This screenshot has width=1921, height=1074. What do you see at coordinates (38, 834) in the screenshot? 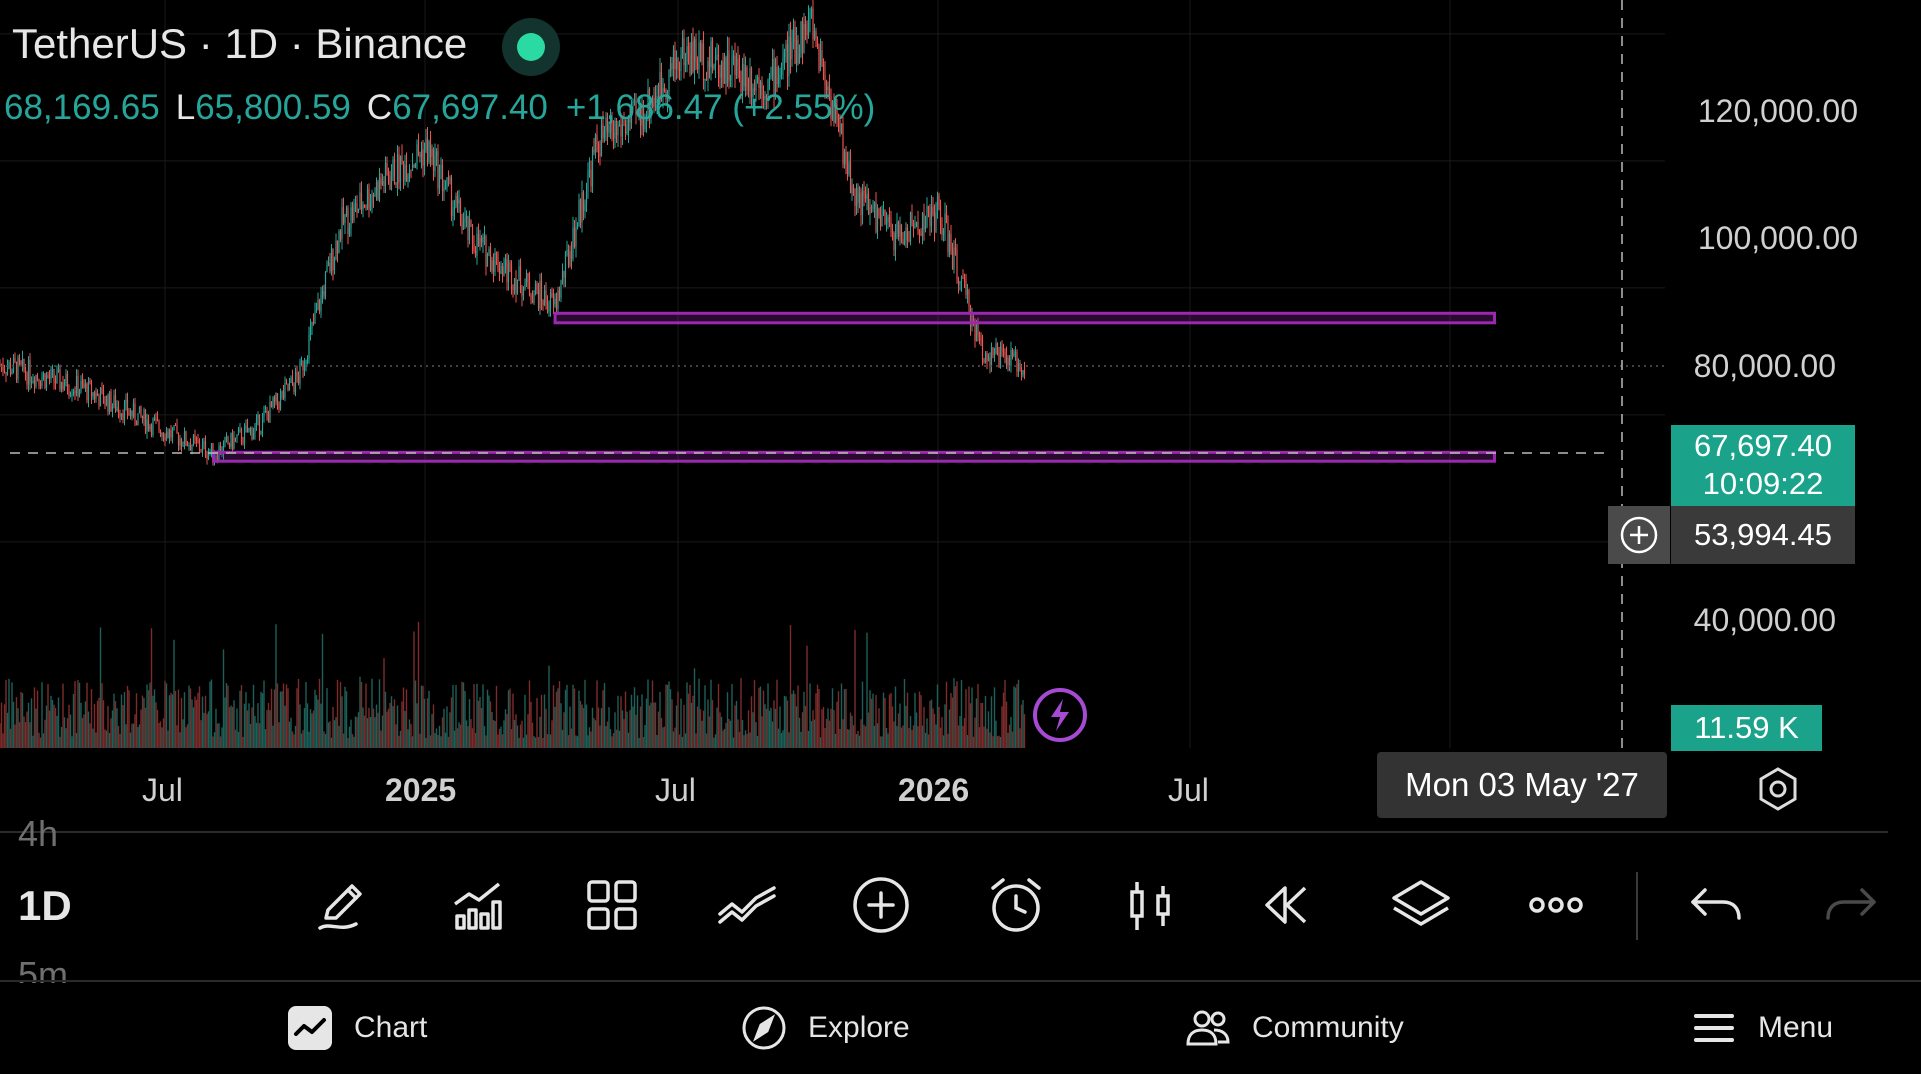
I see `timeframe-option: 4h` at bounding box center [38, 834].